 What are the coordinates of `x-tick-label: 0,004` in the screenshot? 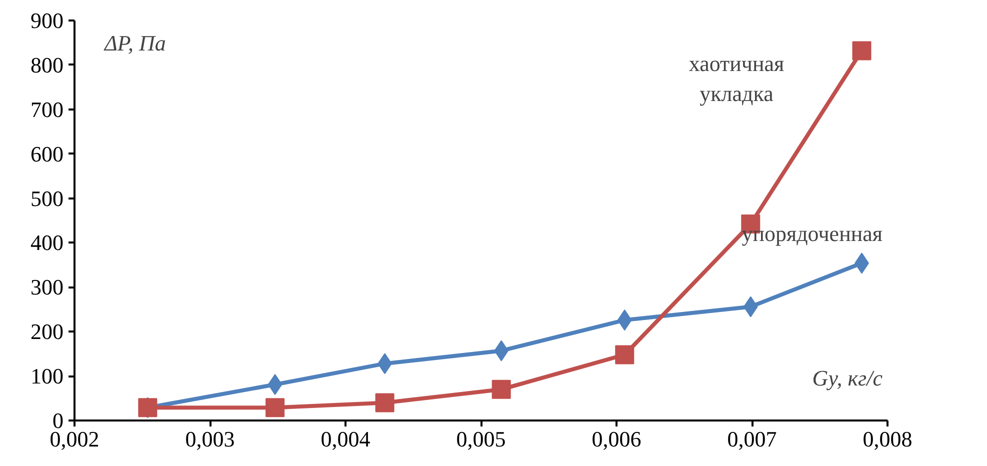 It's located at (345, 439).